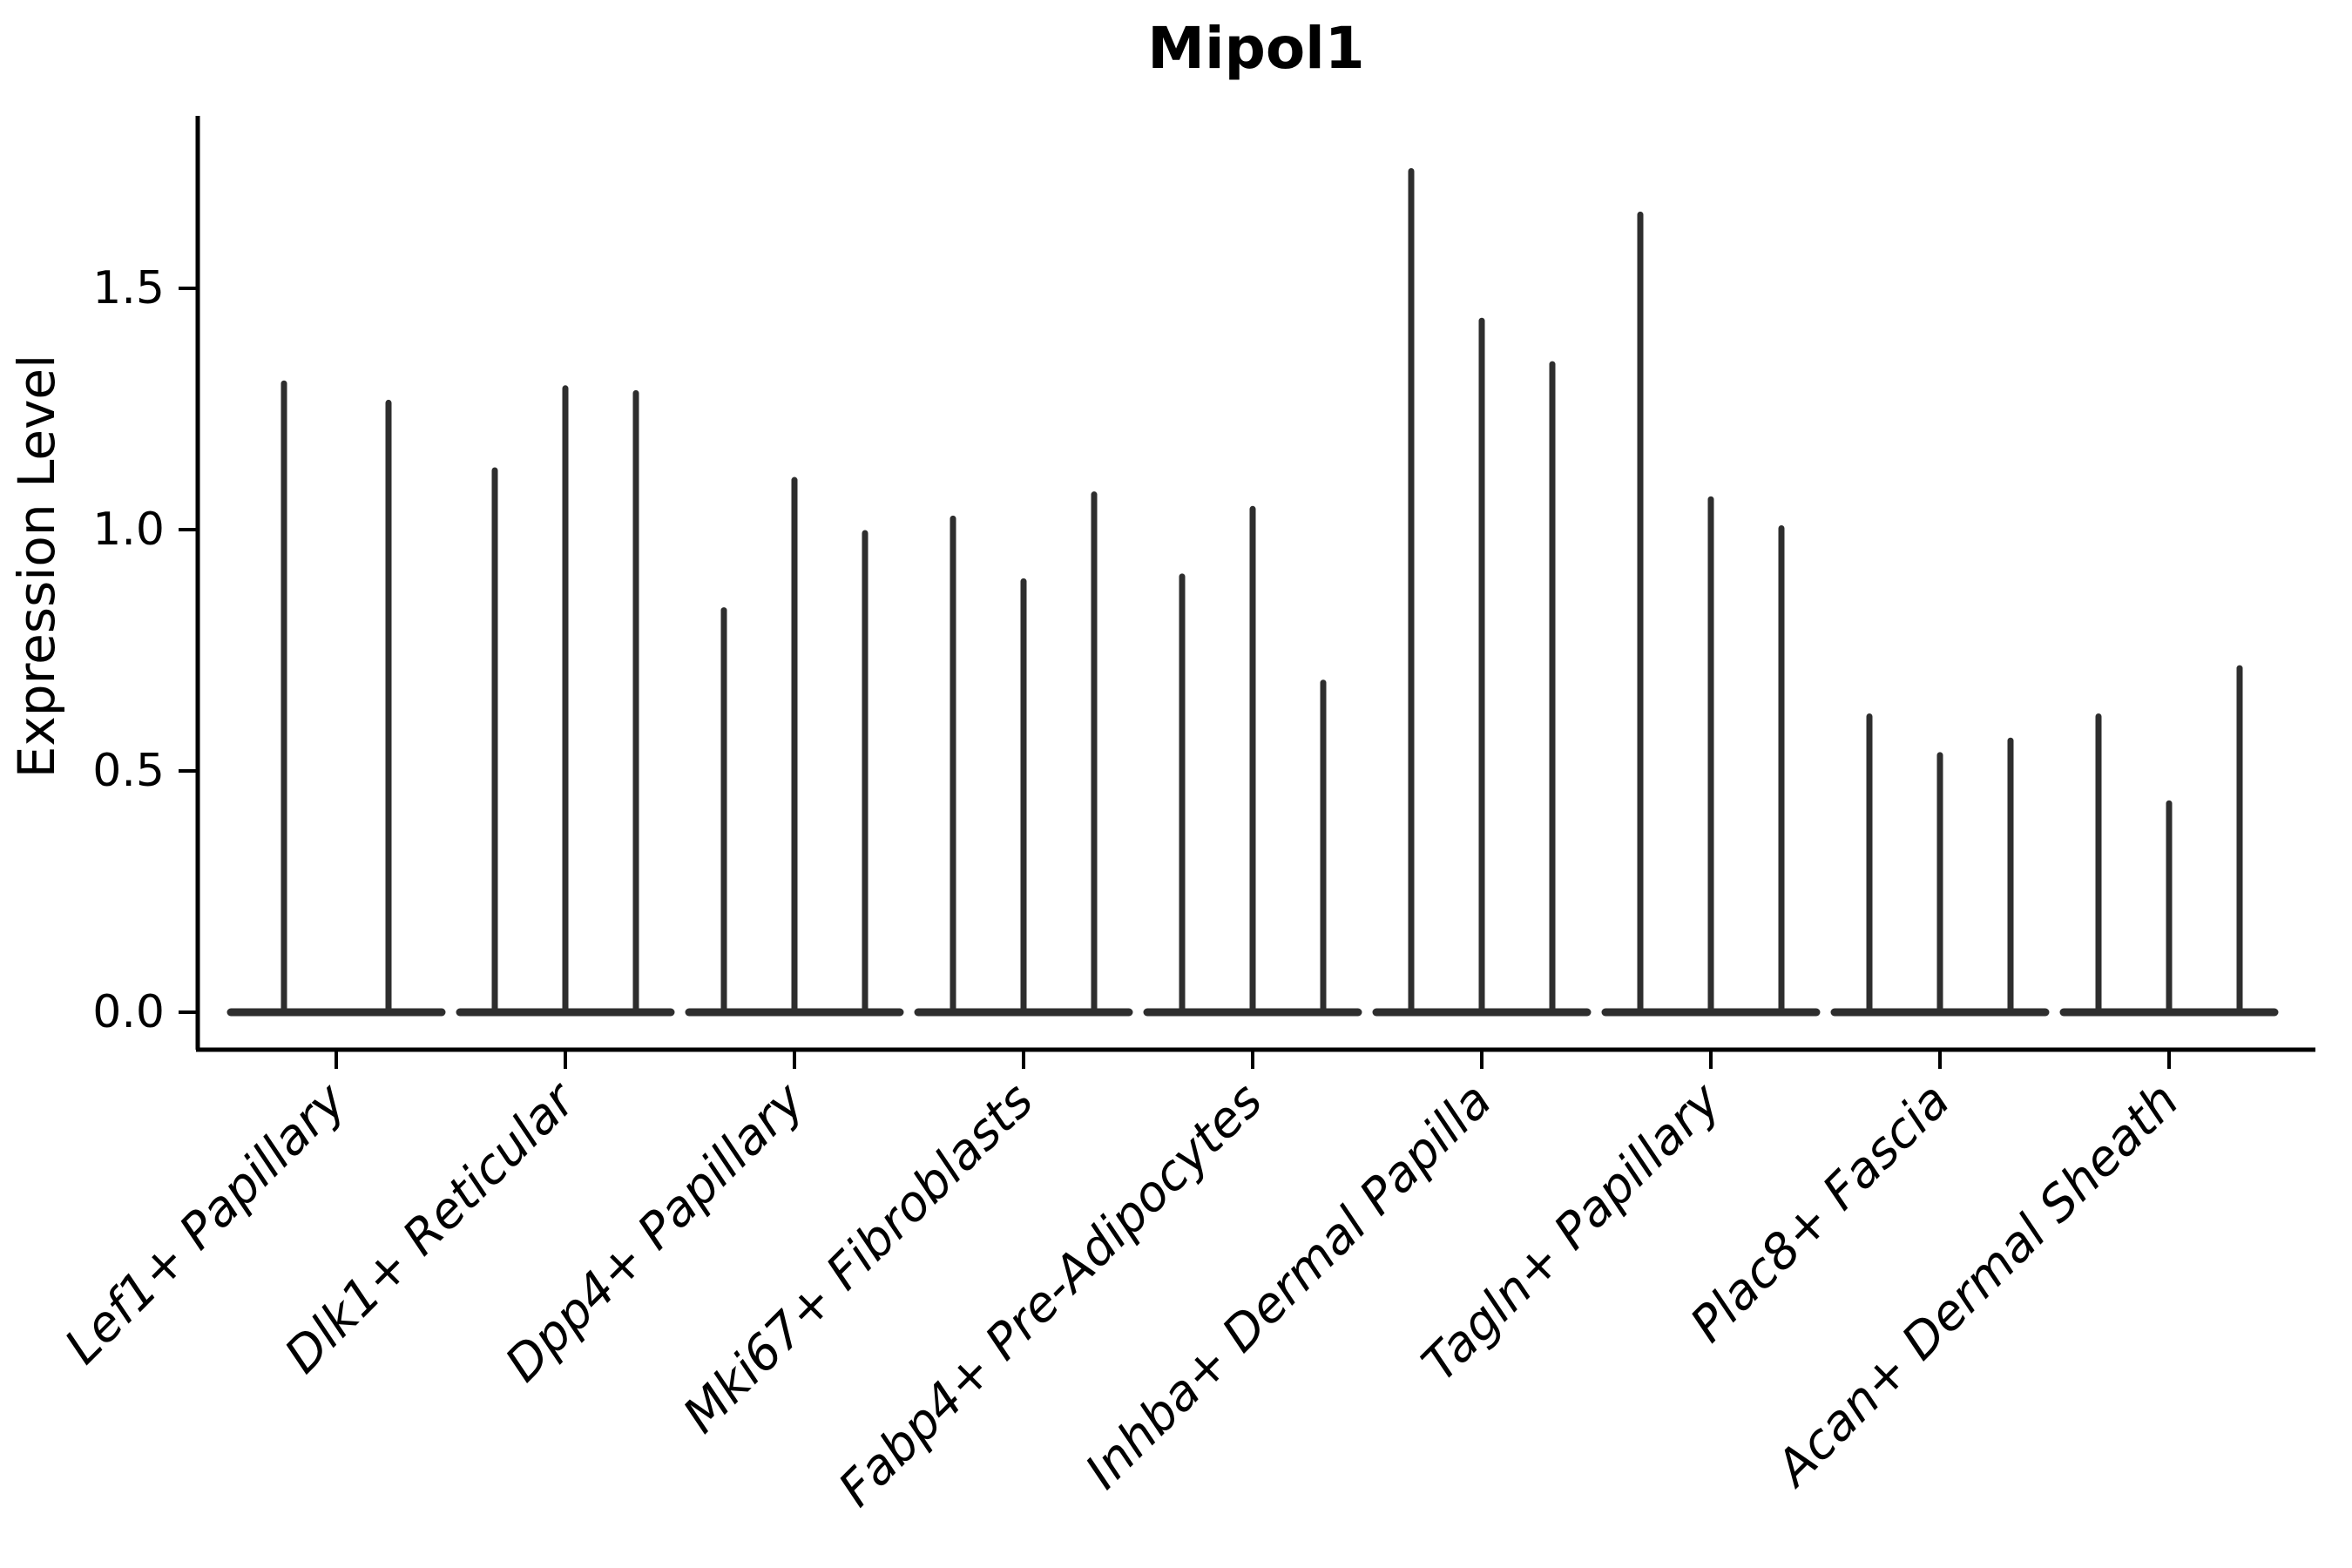 This screenshot has height=1568, width=2352. Describe the element at coordinates (1255, 48) in the screenshot. I see `chart-title: Mipol1` at that location.